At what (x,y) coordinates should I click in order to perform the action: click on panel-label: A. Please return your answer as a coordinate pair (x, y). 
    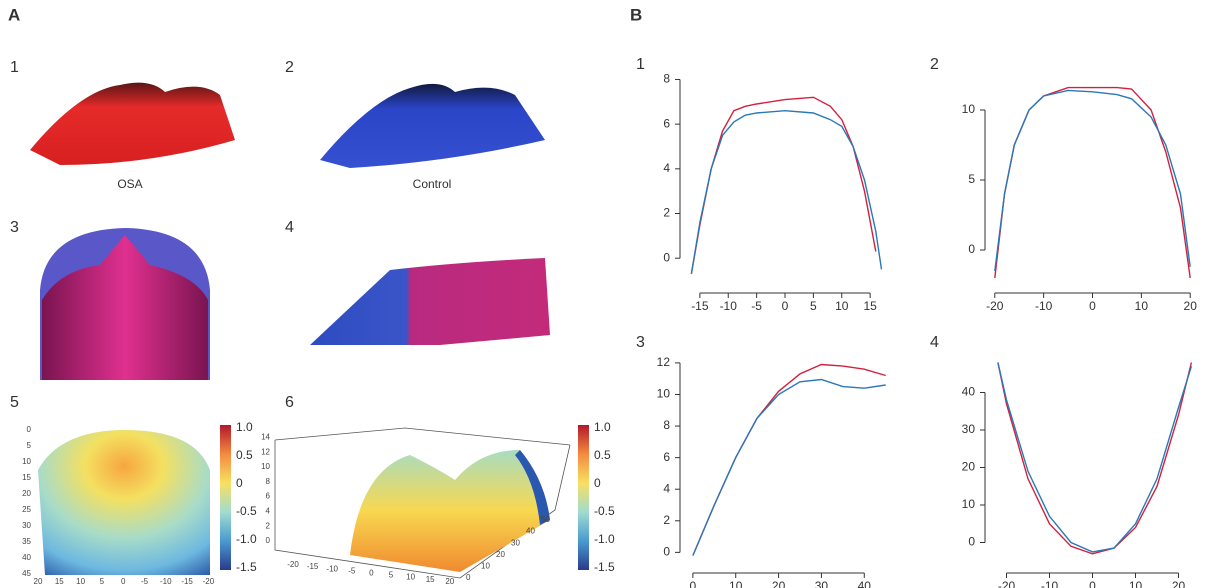
    Looking at the image, I should click on (14, 14).